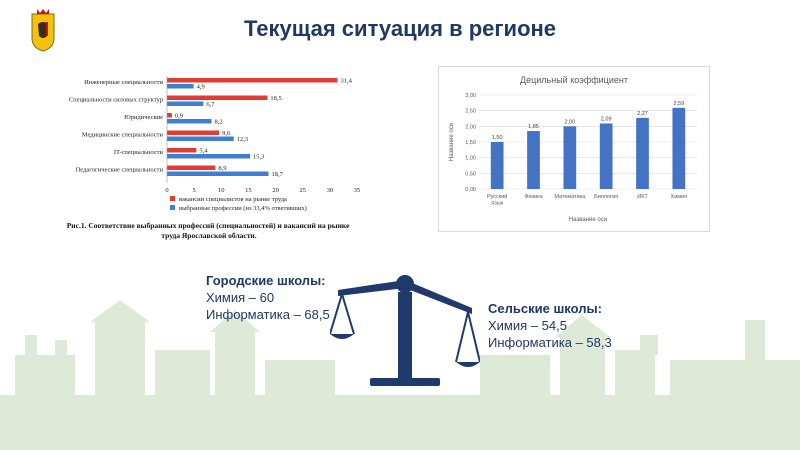 Image resolution: width=800 pixels, height=450 pixels. Describe the element at coordinates (533, 127) in the screenshot. I see `data-label: 1,85` at that location.